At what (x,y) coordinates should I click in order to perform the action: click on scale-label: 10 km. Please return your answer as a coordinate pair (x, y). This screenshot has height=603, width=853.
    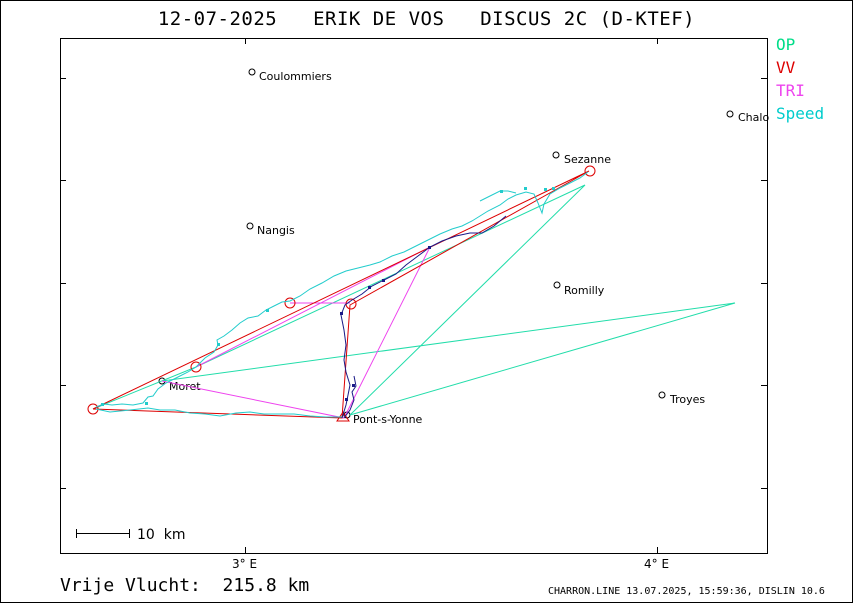
    Looking at the image, I should click on (161, 535).